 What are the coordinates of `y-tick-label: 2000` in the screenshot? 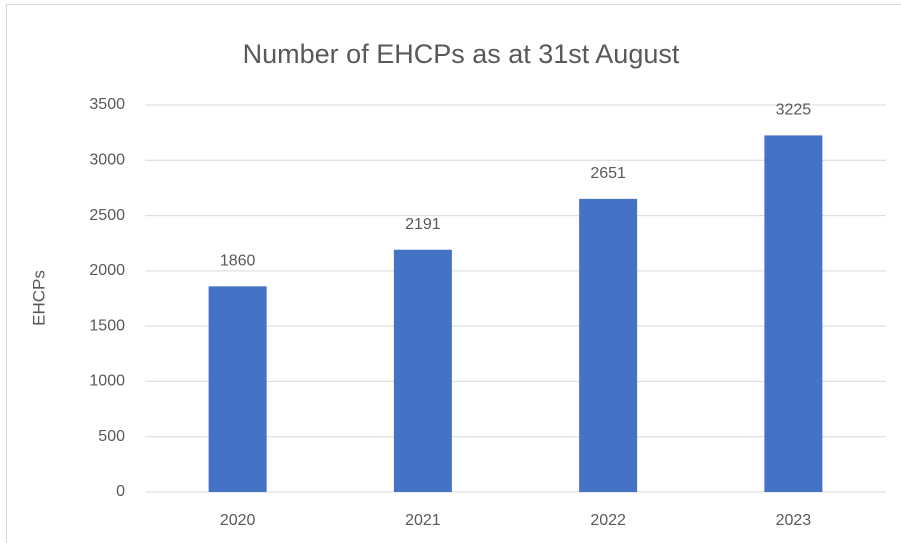 It's located at (107, 270).